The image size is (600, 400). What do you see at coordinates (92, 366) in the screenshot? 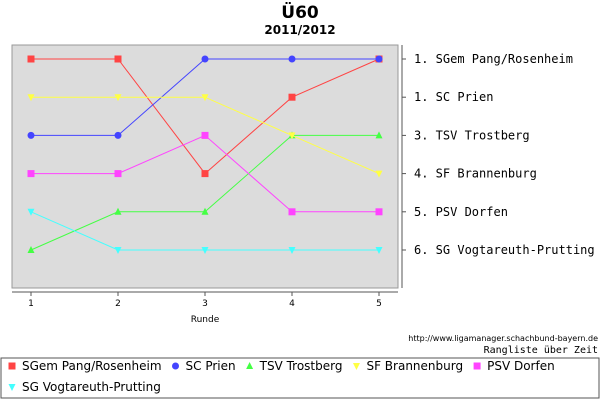
I see `legend-label: SGem Pang/Rosenheim` at bounding box center [92, 366].